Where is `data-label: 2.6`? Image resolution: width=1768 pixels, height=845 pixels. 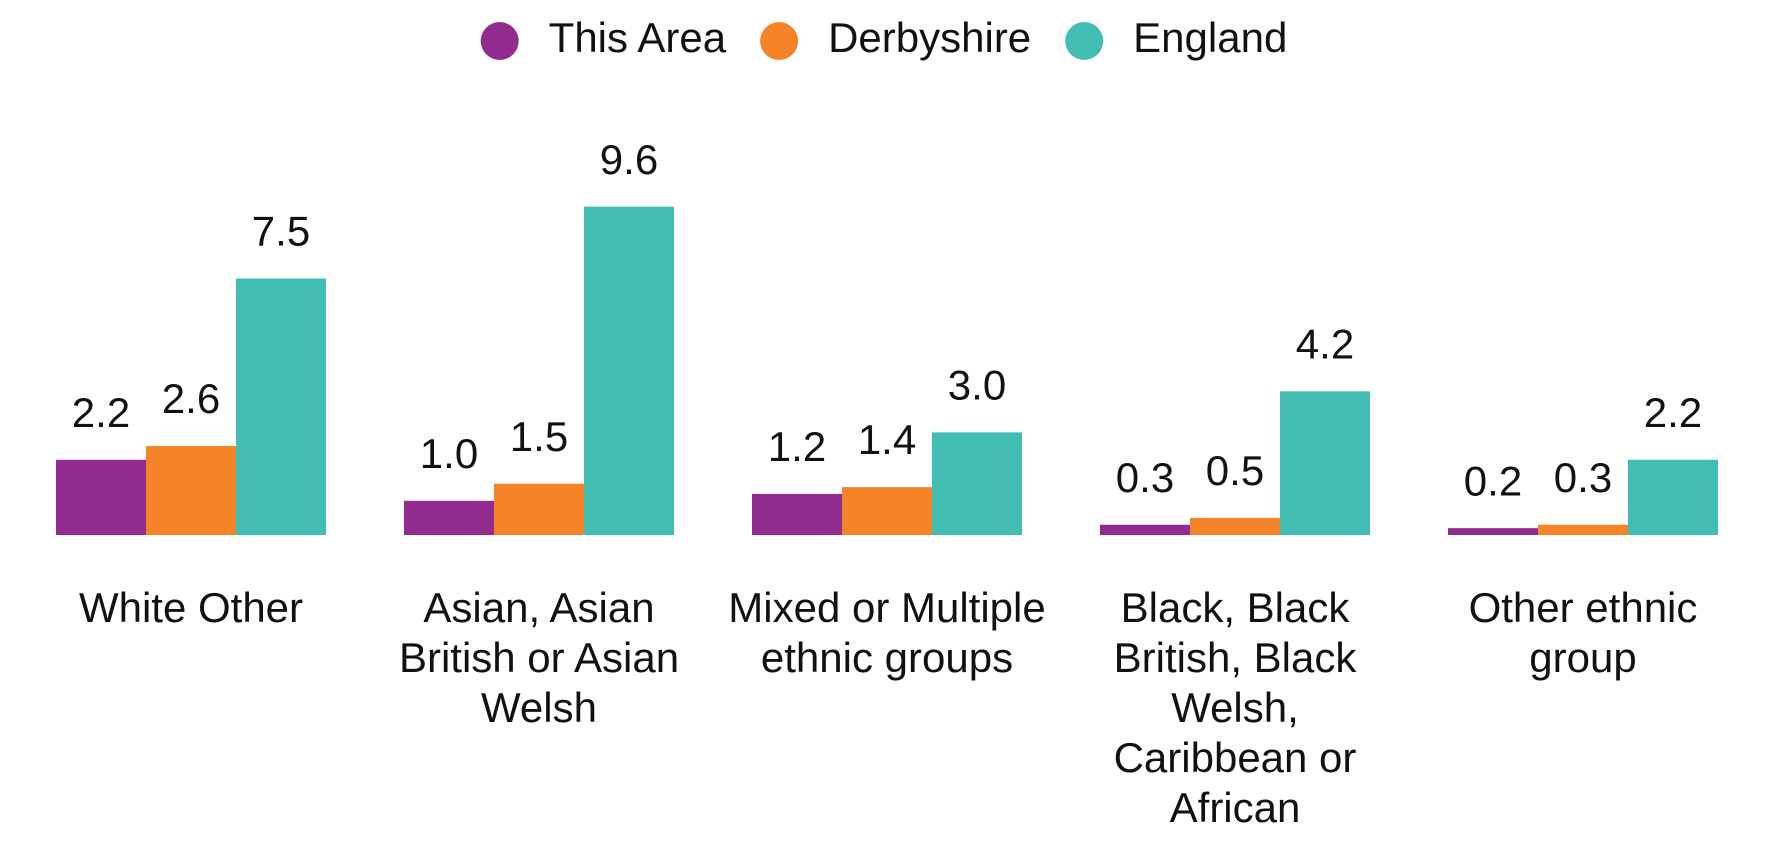
data-label: 2.6 is located at coordinates (191, 398).